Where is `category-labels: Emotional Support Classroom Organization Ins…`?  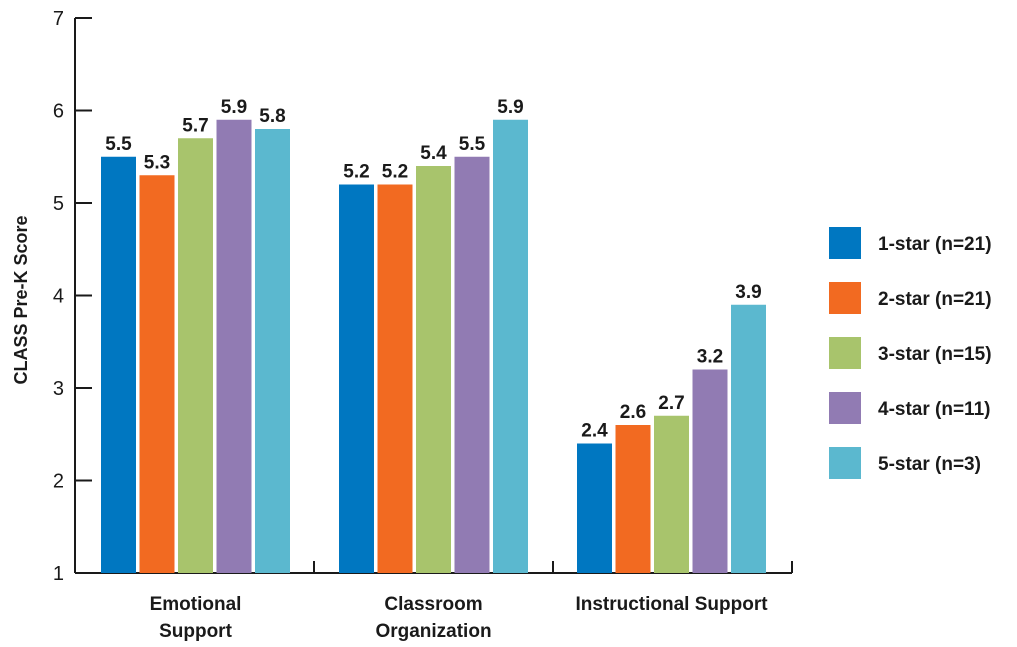
category-labels: Emotional Support Classroom Organization Ins… is located at coordinates (459, 618).